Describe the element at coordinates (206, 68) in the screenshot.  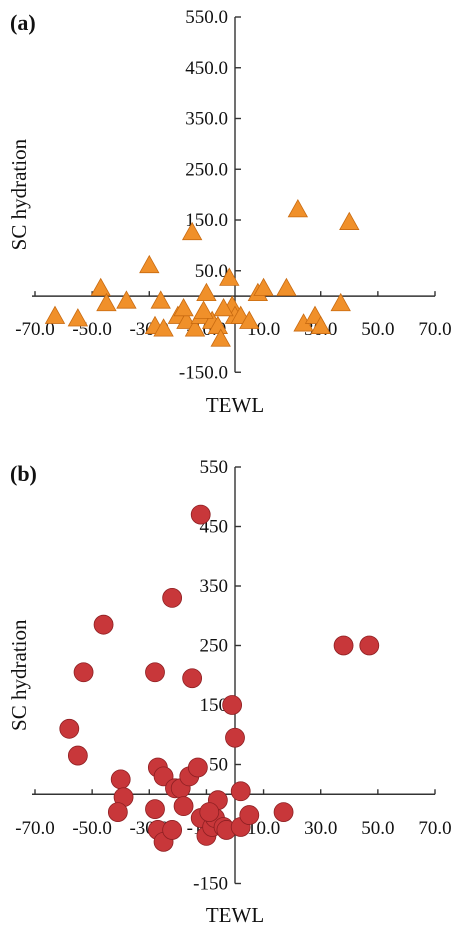
I see `y-tick-label: 450.0` at that location.